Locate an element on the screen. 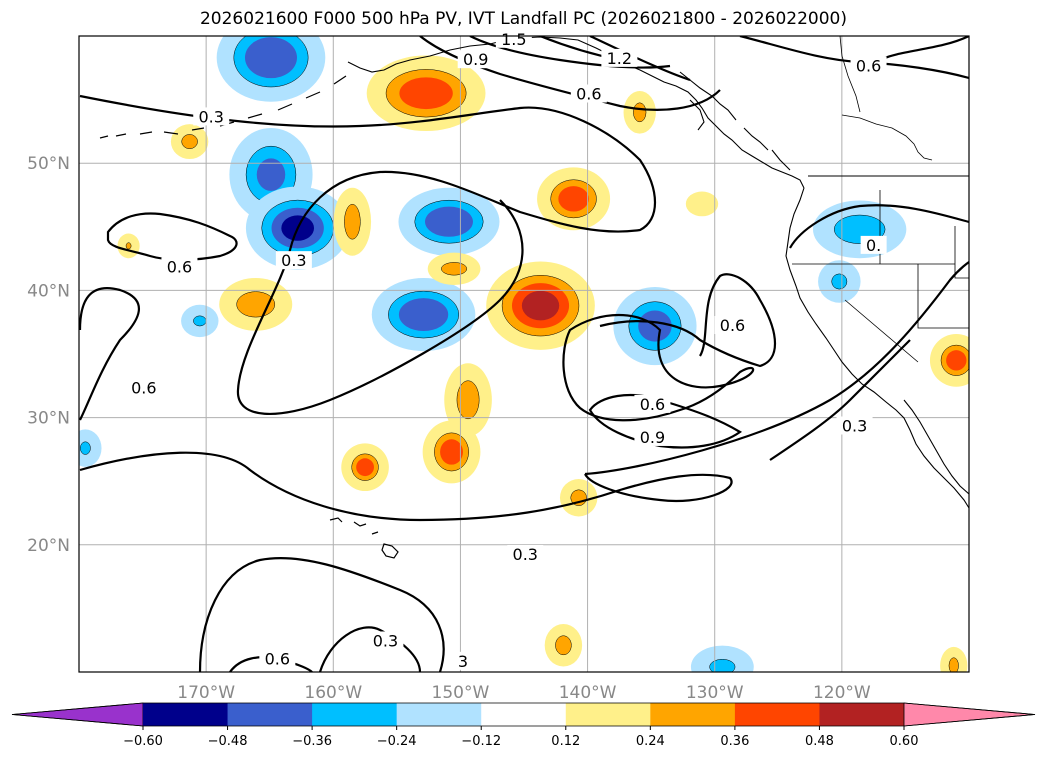 The height and width of the screenshot is (765, 1047). lat-tick-label: 20°N is located at coordinates (48, 546).